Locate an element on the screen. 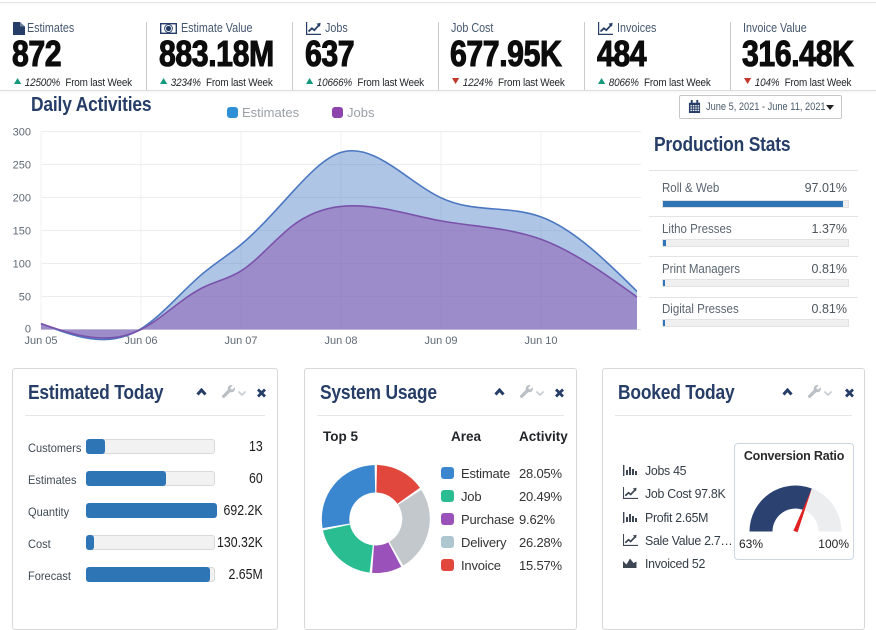  svg-text: 250 is located at coordinates (22, 166).